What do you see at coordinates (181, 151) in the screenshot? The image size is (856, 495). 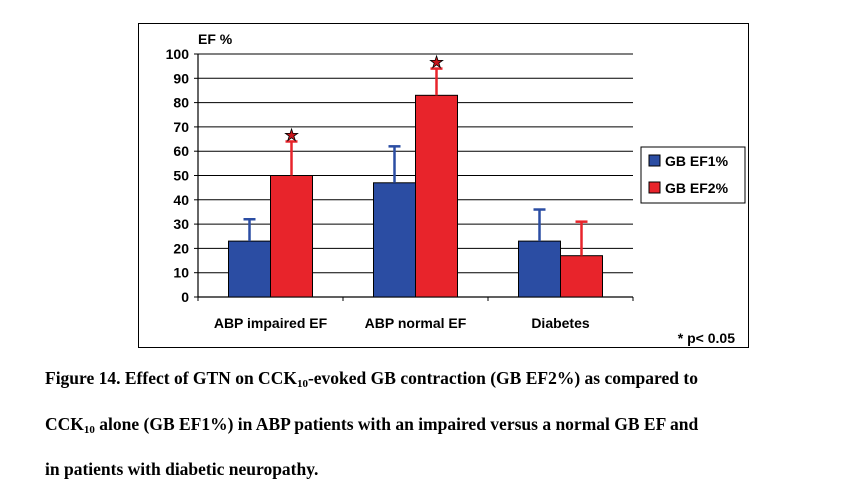 I see `y-tick-label: 60` at bounding box center [181, 151].